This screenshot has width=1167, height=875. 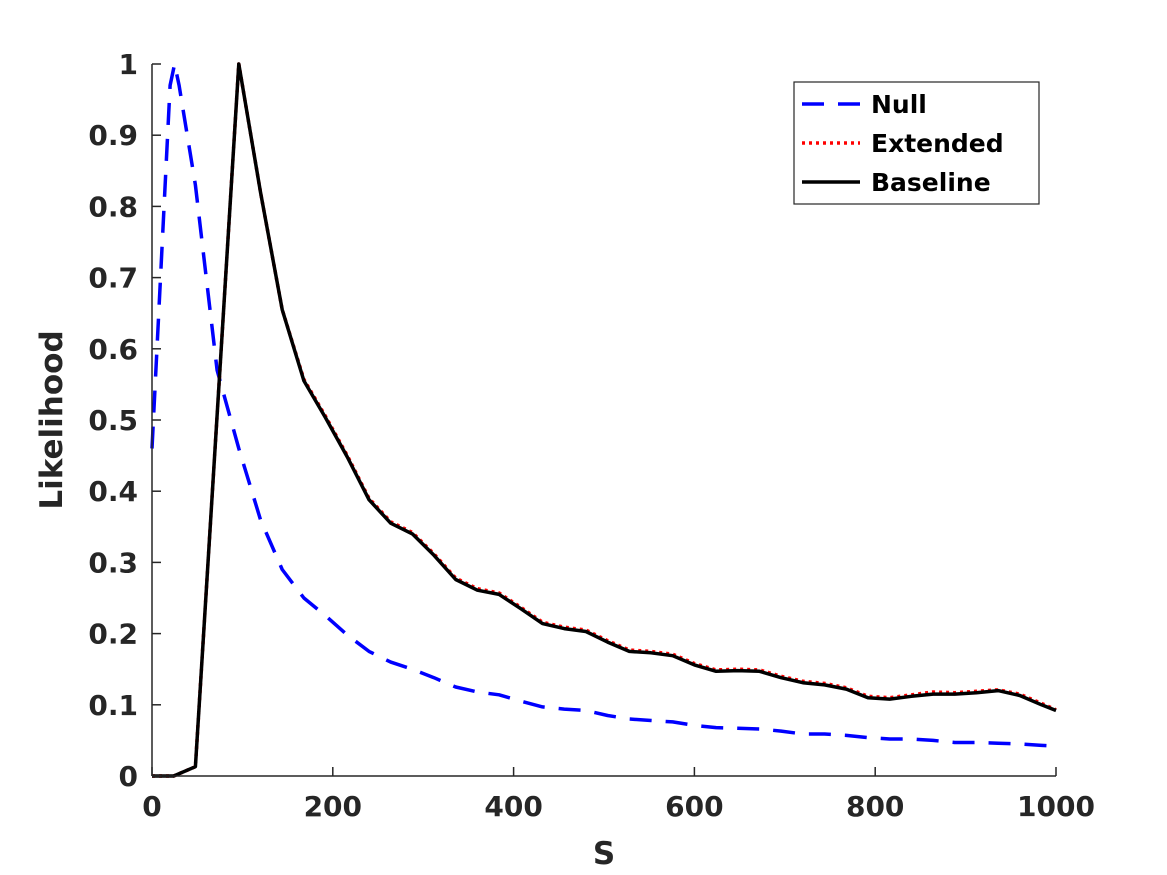 I want to click on x-tick-label: 0, so click(x=151, y=806).